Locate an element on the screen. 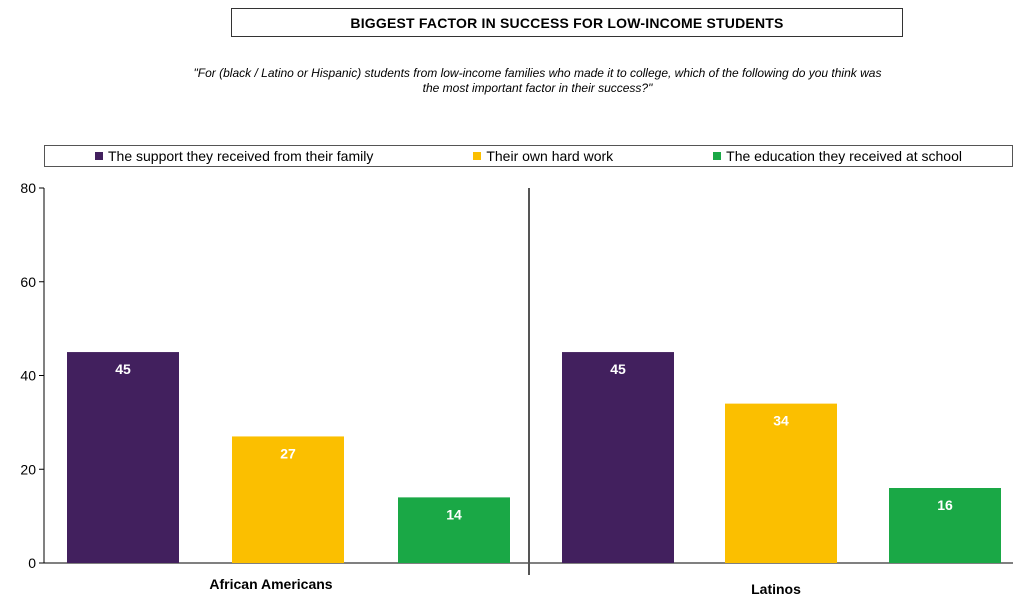  bar-value-label: 16 is located at coordinates (945, 505).